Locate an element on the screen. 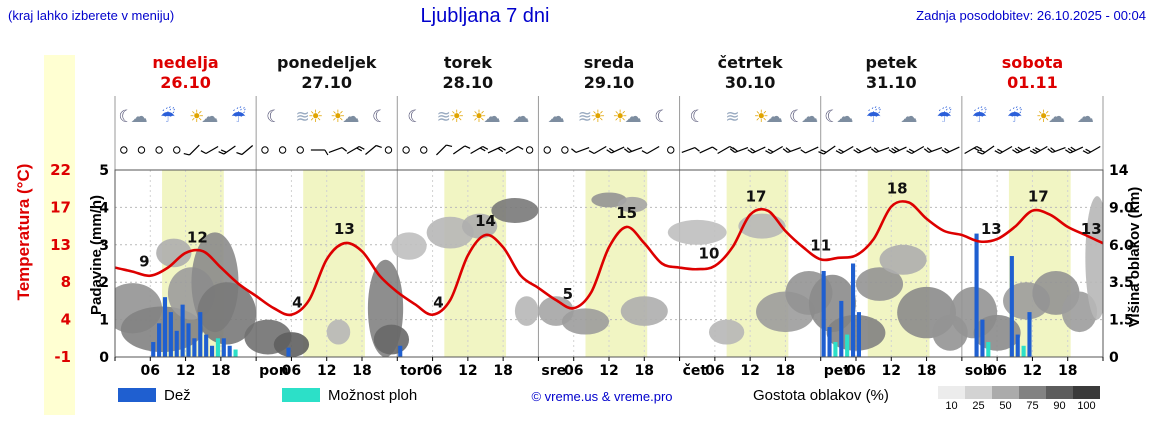 The height and width of the screenshot is (443, 1152). temperature-tick-label: 8 is located at coordinates (66, 282).